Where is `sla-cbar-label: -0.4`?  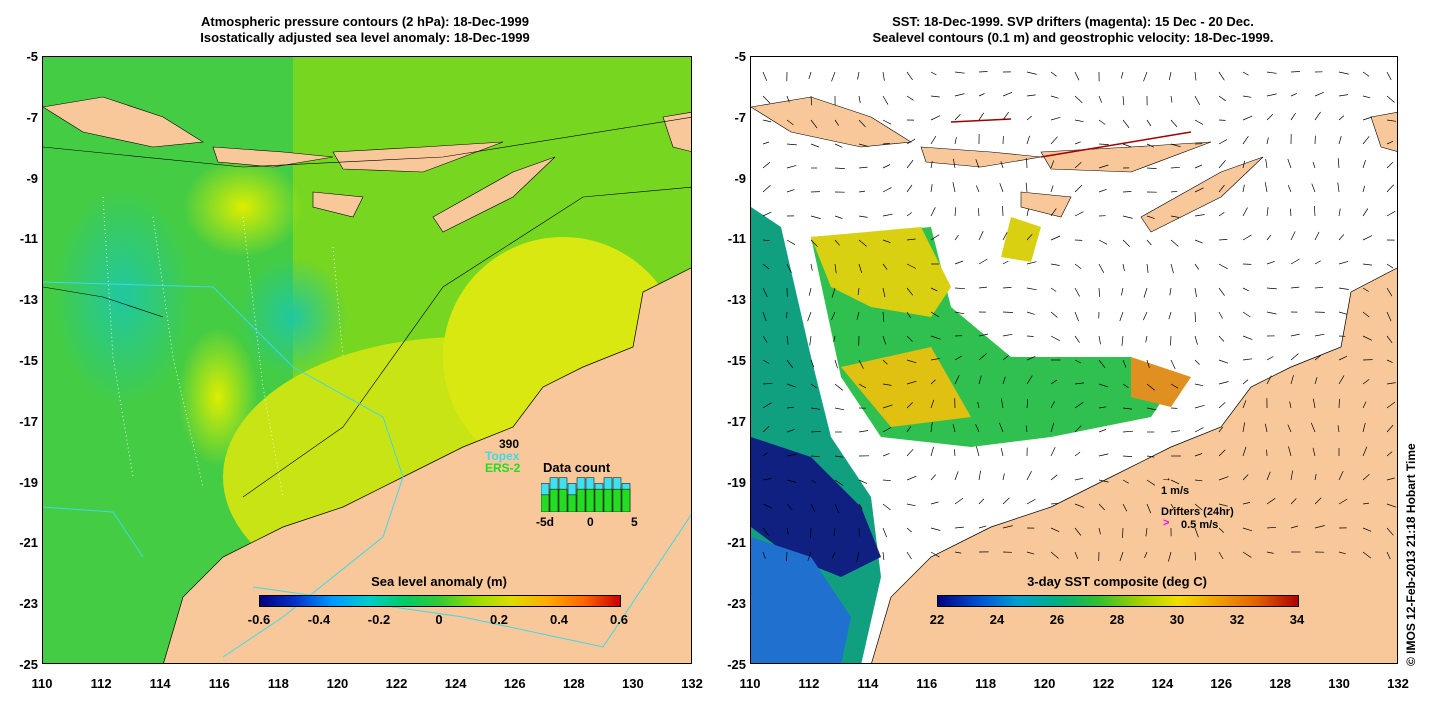
sla-cbar-label: -0.4 is located at coordinates (319, 619).